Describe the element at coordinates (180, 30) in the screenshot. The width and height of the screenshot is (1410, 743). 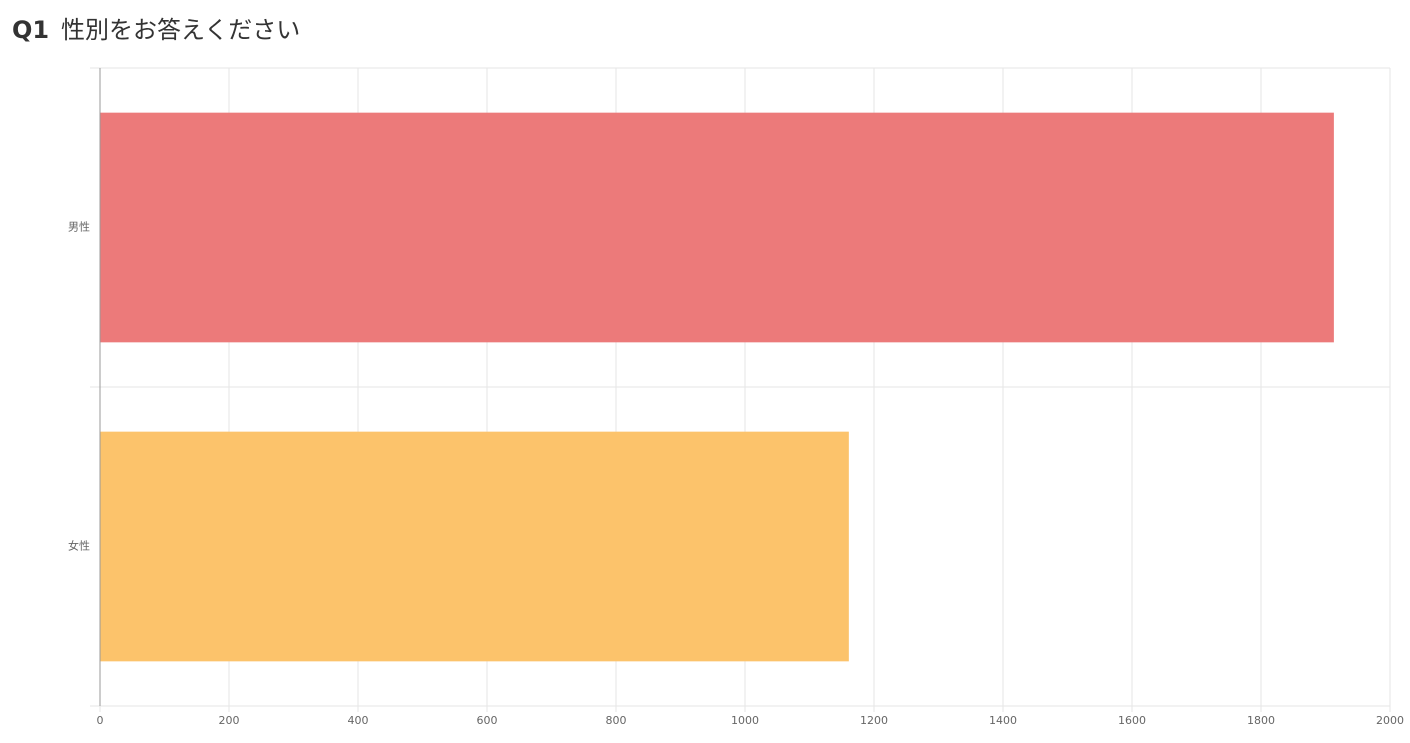
I see `chart-title: 性別をお答えください` at that location.